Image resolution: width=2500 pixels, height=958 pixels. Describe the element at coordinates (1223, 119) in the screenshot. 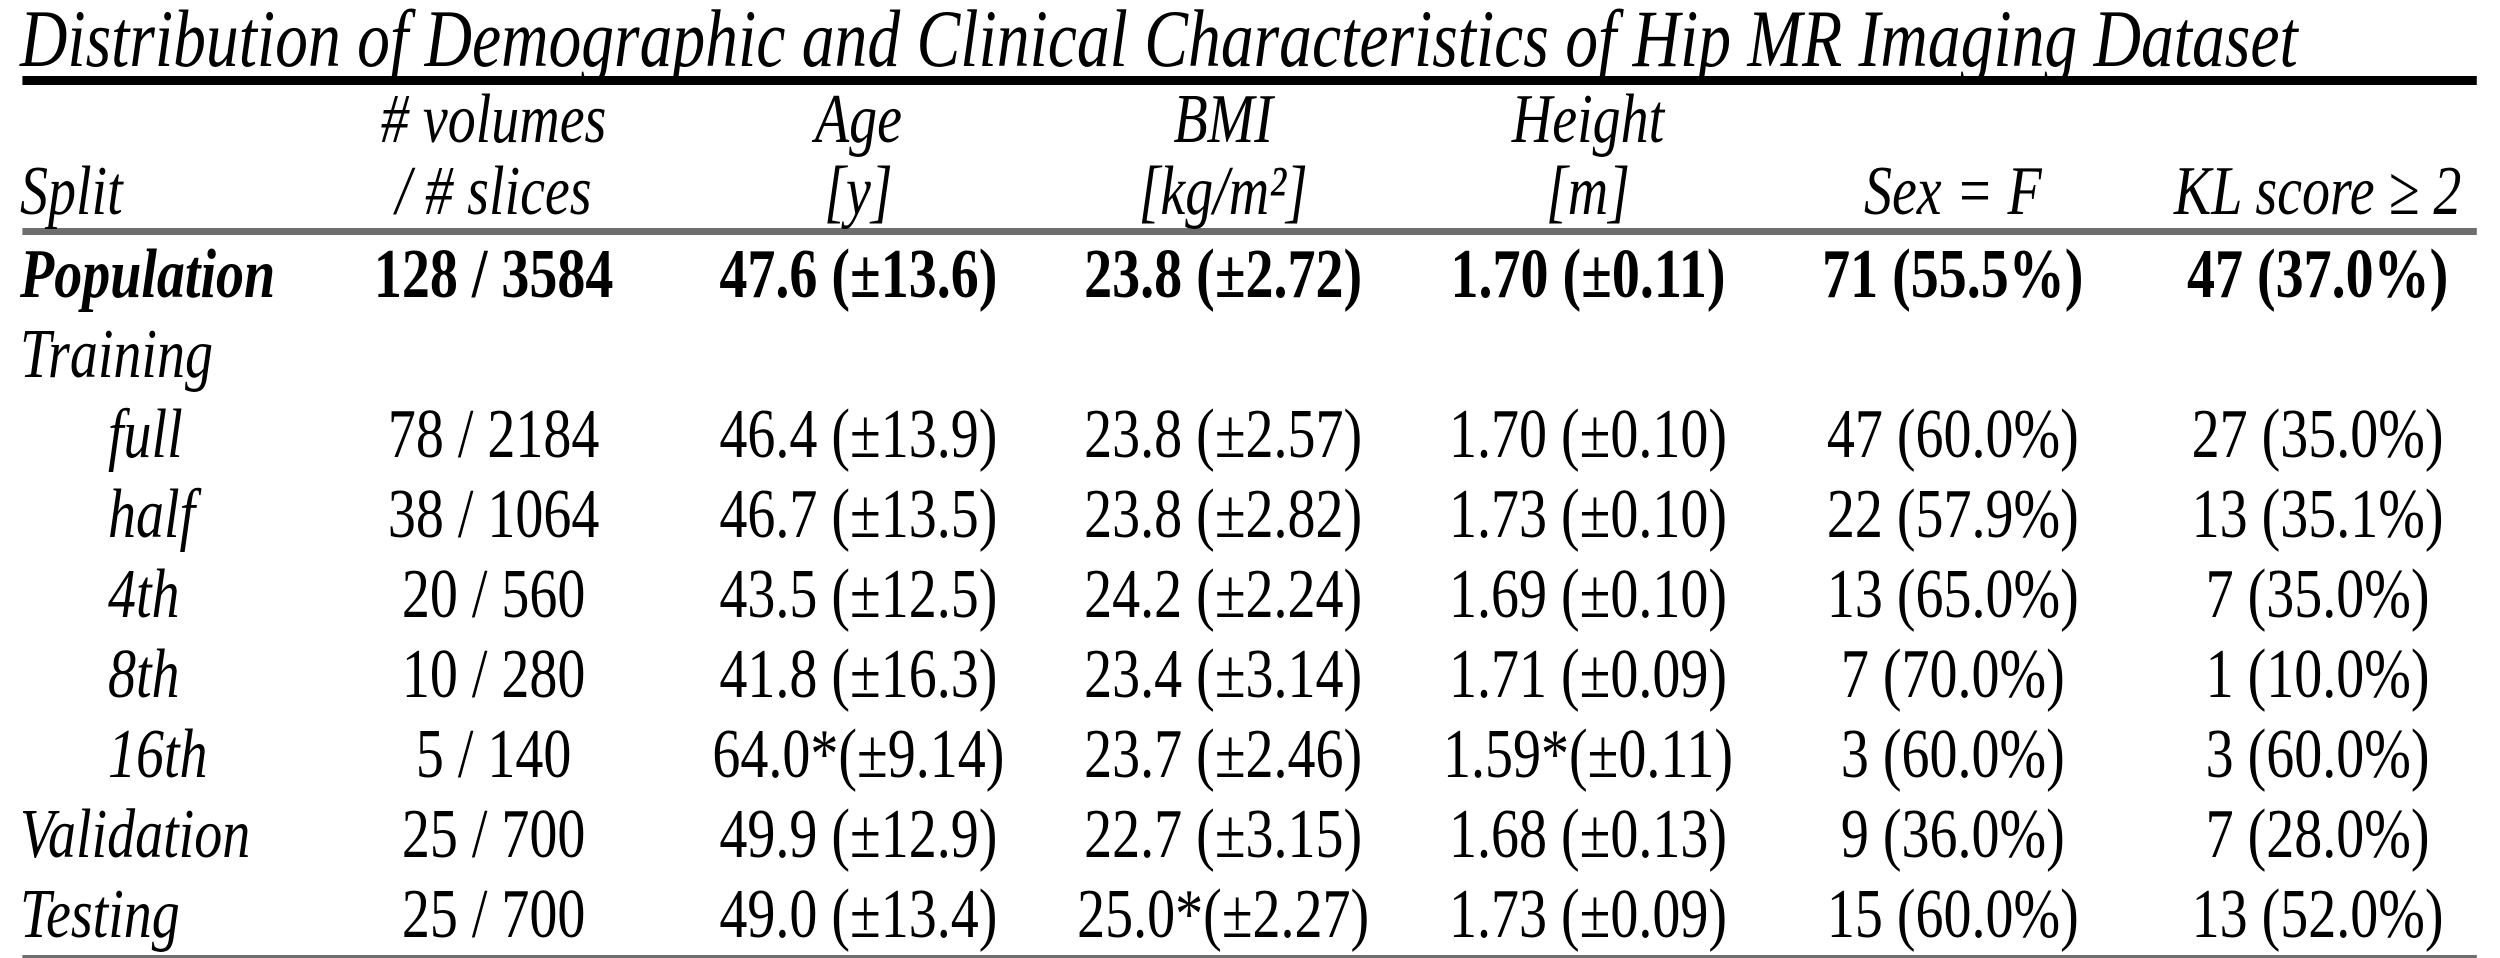

I see `col-header-bmi-line1: BMI` at that location.